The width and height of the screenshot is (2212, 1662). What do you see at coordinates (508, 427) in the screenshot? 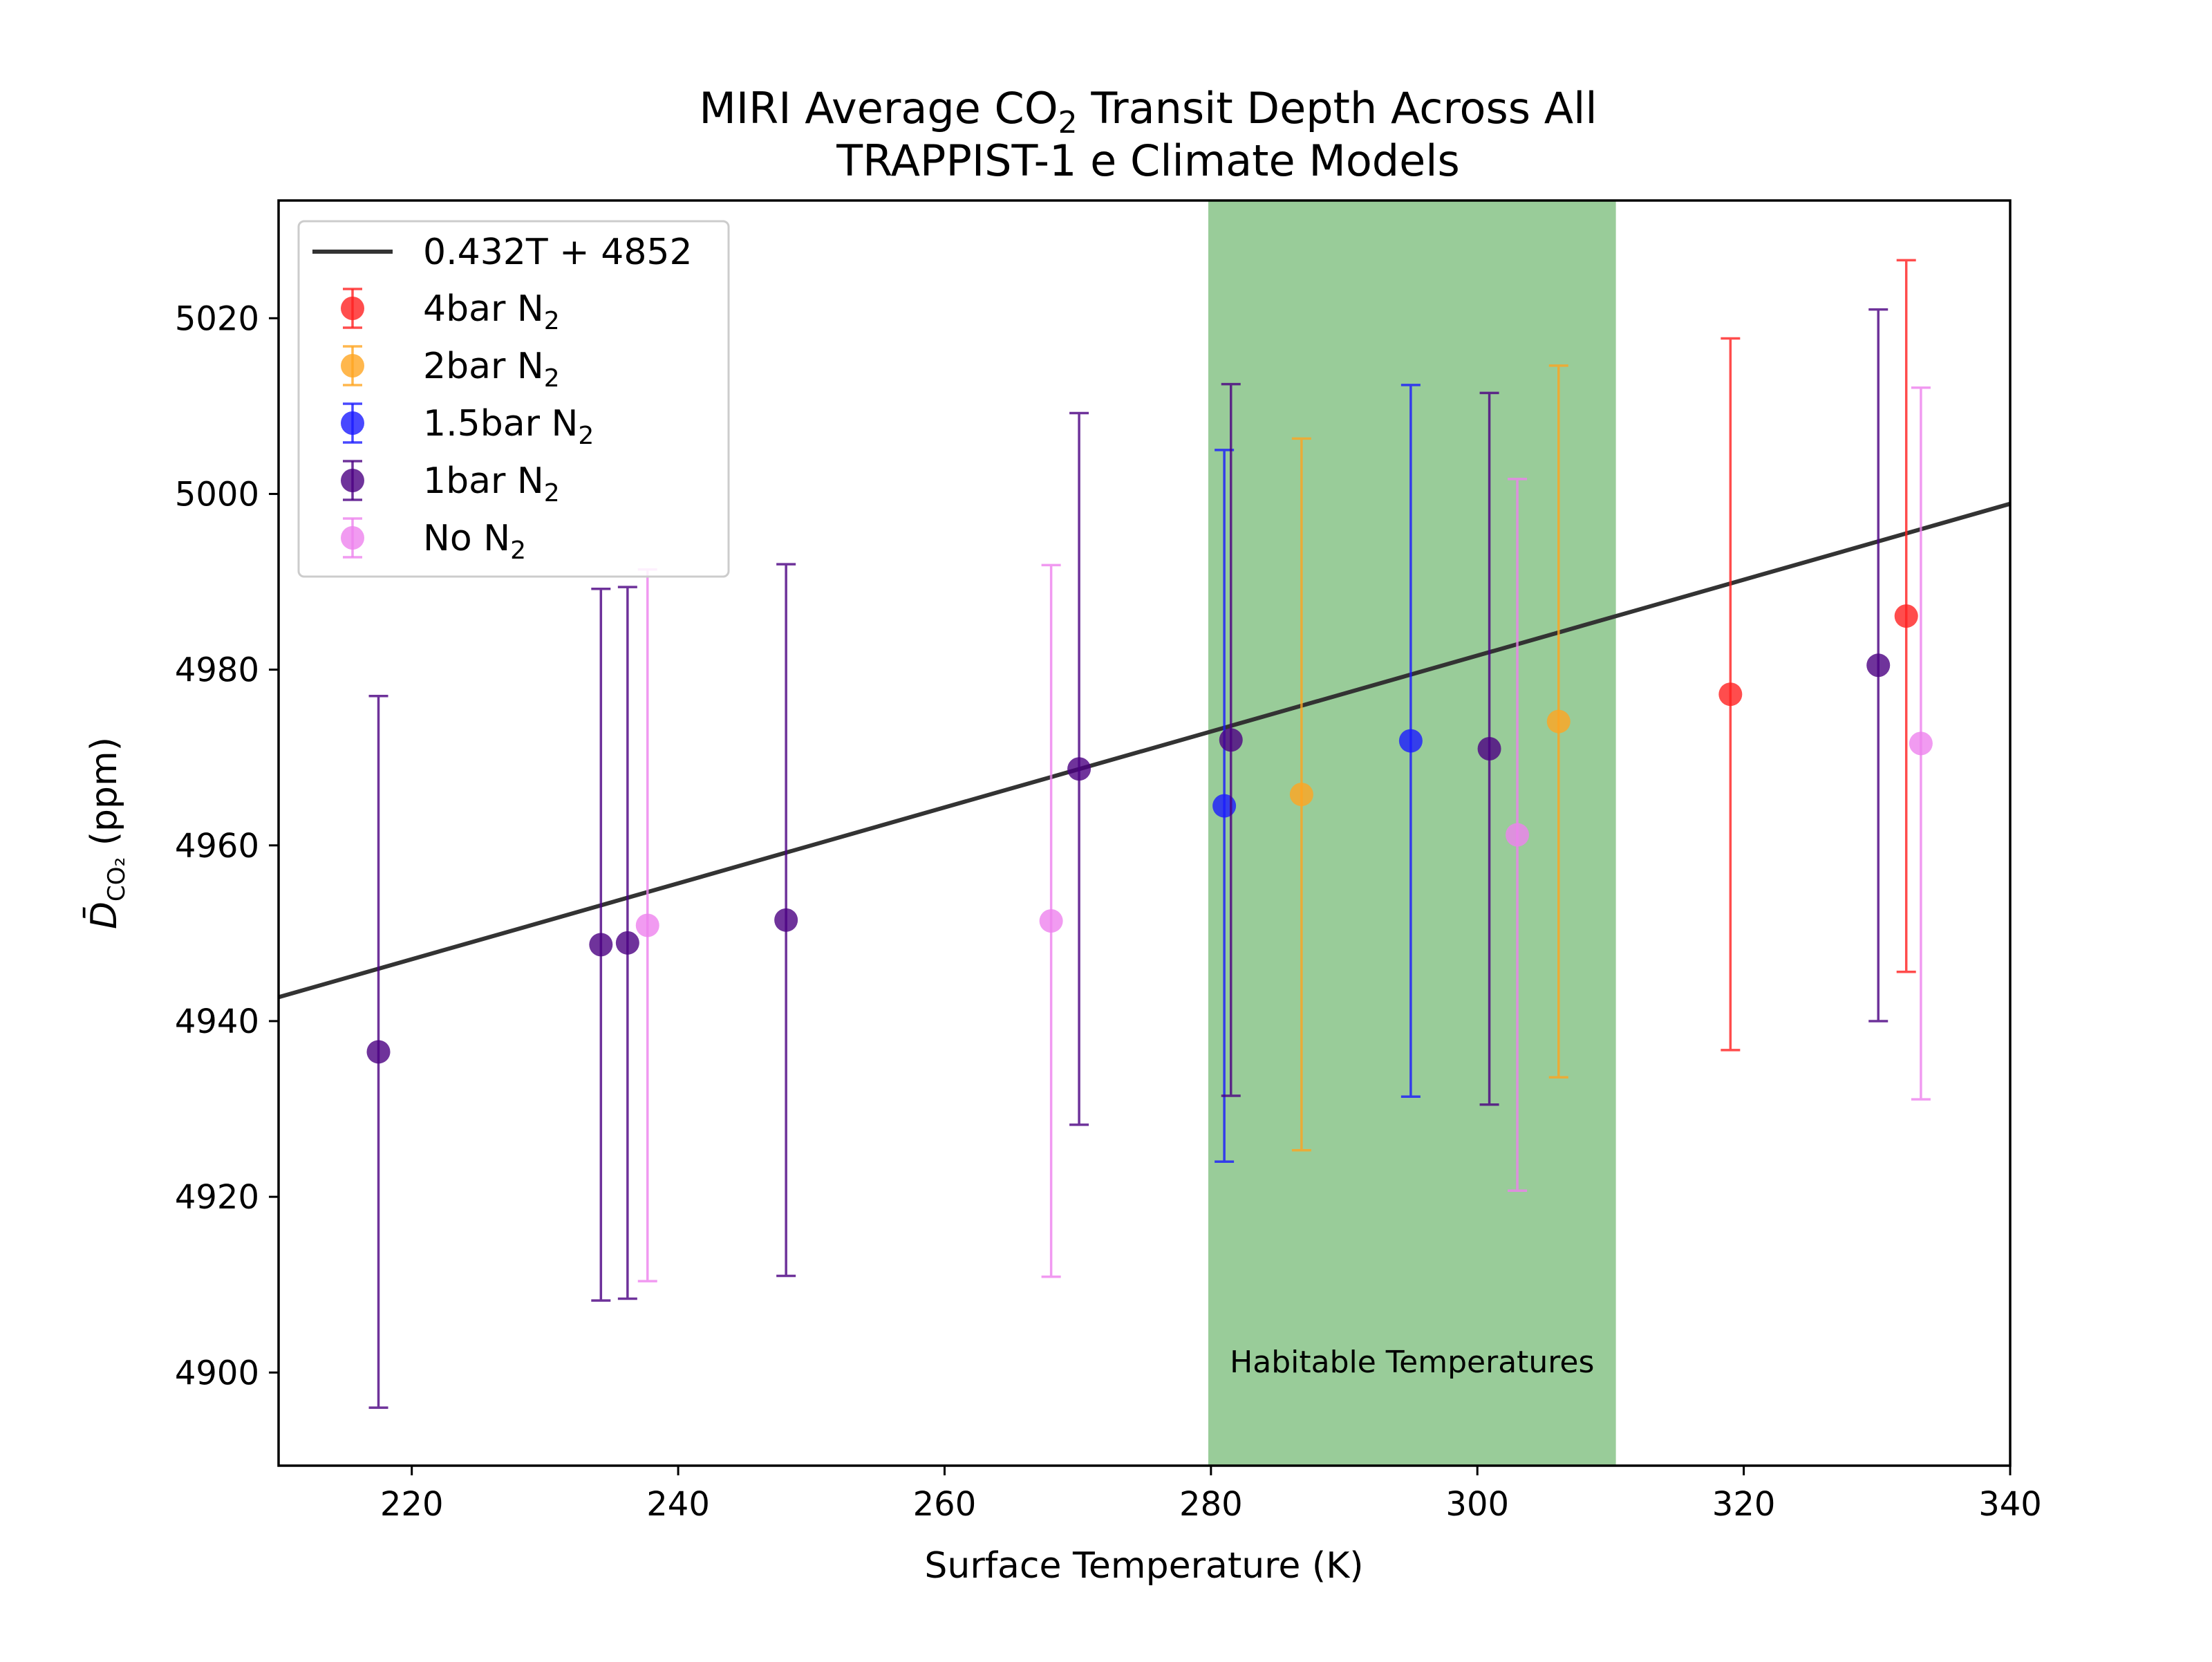
I see `legend-label: 1.5bar N2` at bounding box center [508, 427].